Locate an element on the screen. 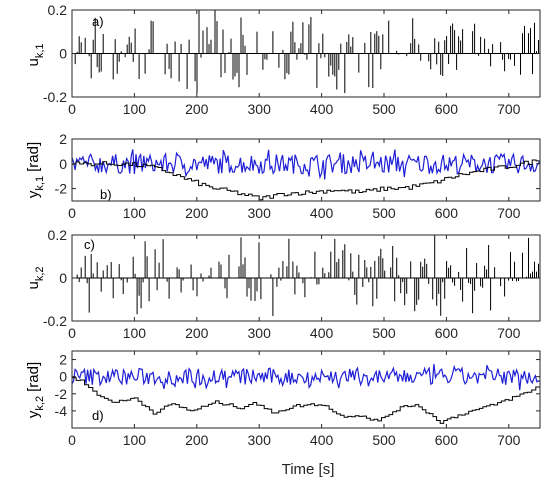 The image size is (550, 486). panel-d-ylabel-unit: [rad] is located at coordinates (33, 377).